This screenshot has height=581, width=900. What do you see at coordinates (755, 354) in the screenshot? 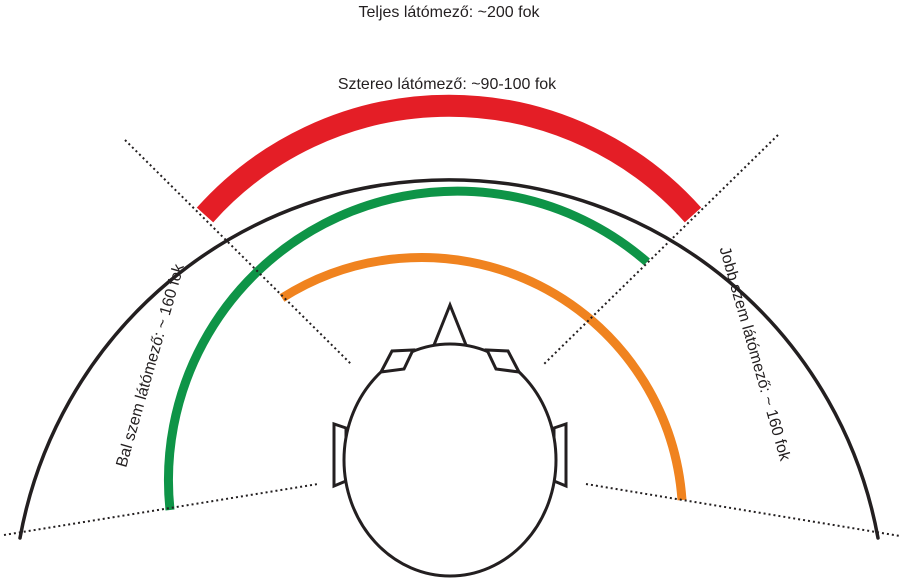
I see `right-eye-field-label: Jobb szem látómező: ~ 160 fok` at bounding box center [755, 354].